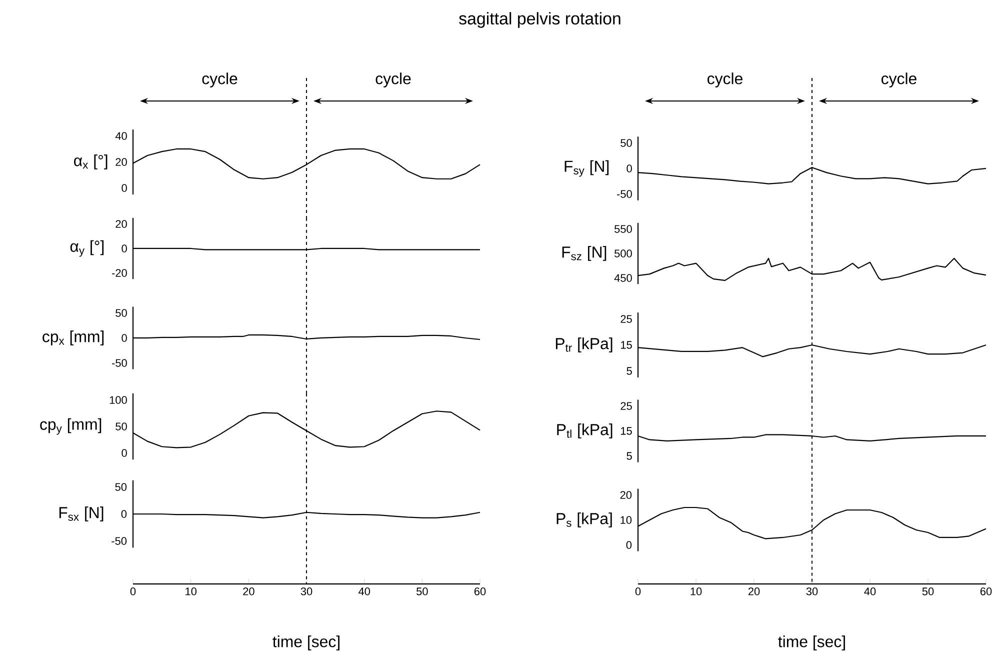 The width and height of the screenshot is (996, 654). Describe the element at coordinates (586, 168) in the screenshot. I see `y-axis-title: F$_{sy}$ [N]` at that location.